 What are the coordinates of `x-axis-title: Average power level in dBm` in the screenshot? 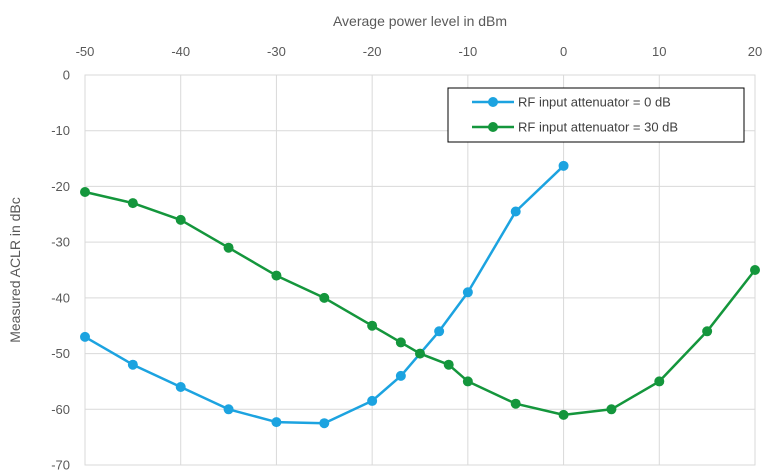 It's located at (420, 21).